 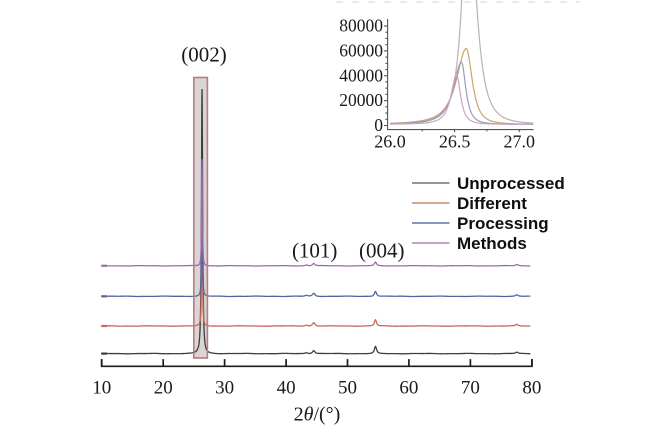 What do you see at coordinates (390, 142) in the screenshot?
I see `svg-text: 26.0` at bounding box center [390, 142].